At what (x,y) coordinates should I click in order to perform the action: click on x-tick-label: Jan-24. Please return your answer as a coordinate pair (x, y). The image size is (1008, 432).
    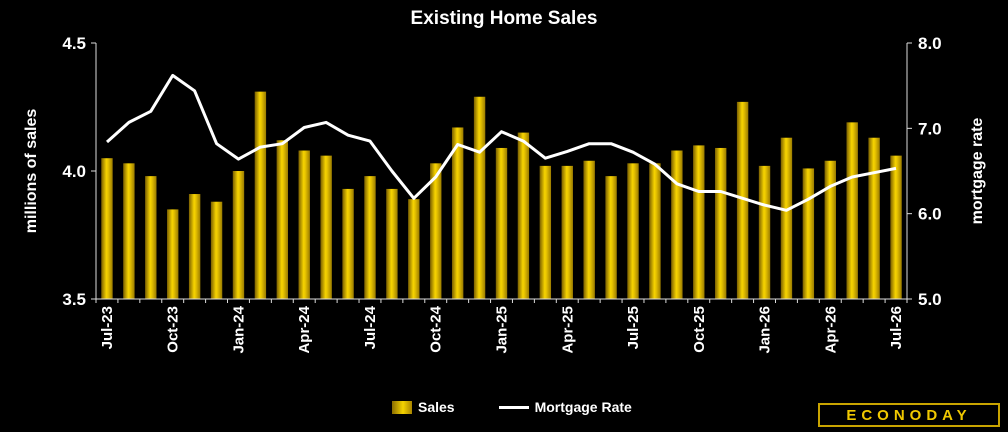
    Looking at the image, I should click on (238, 329).